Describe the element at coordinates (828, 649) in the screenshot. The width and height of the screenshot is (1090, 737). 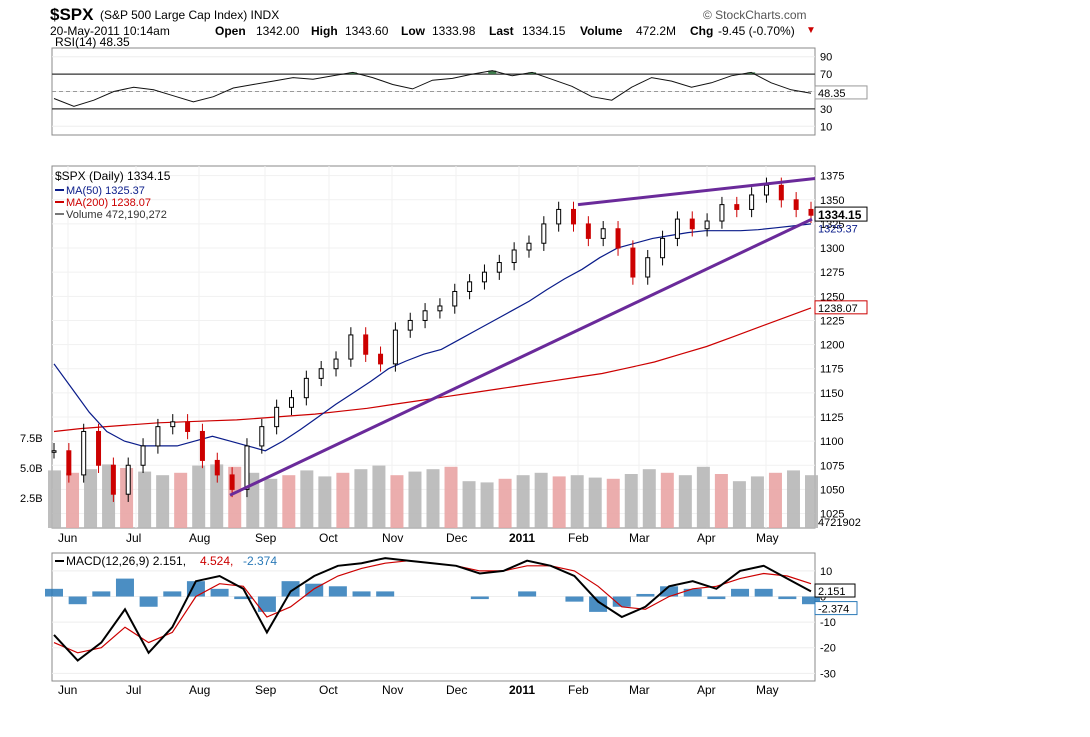
I see `macd-y-tick: -20` at that location.